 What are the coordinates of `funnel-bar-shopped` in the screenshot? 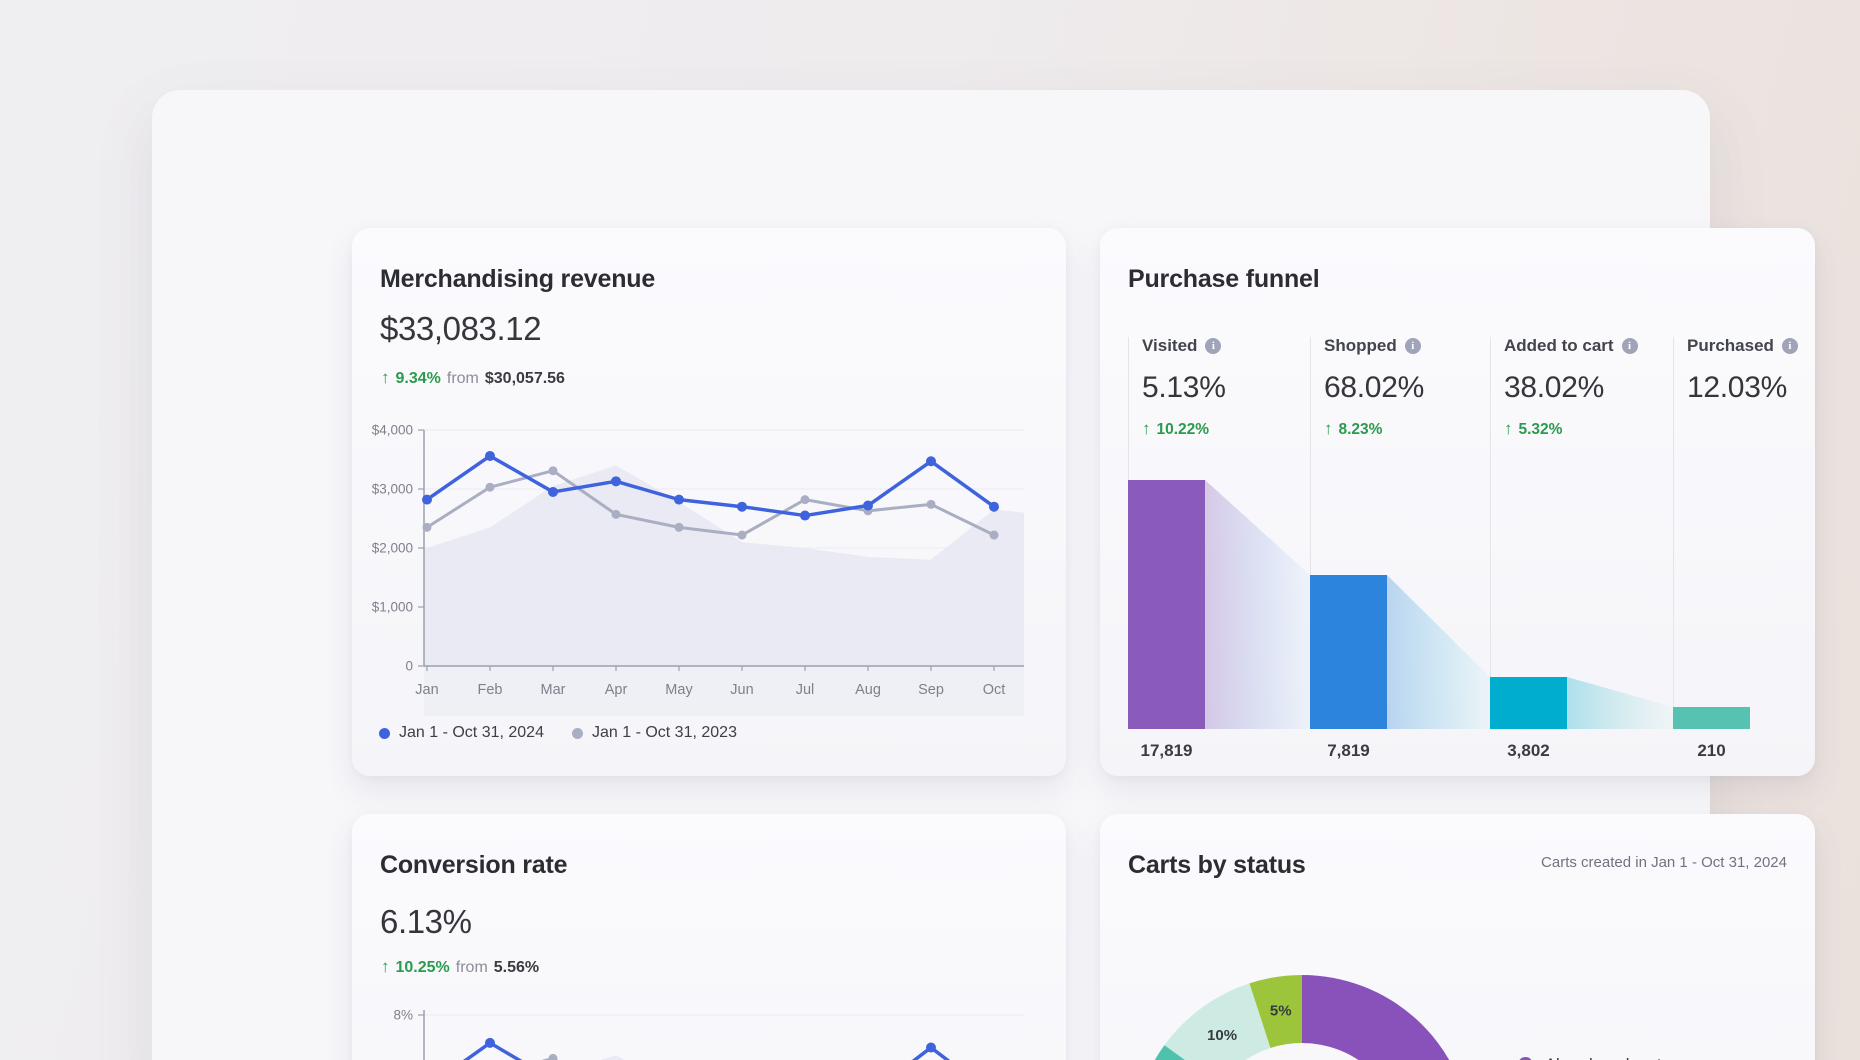 It's located at (1348, 652).